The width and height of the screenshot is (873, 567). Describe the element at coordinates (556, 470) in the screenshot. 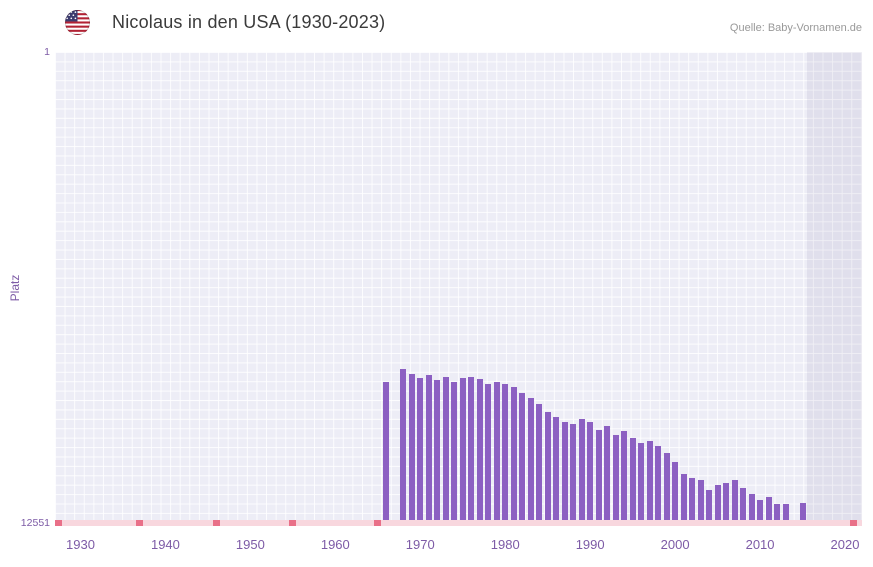

I see `rank-bar-1986` at that location.